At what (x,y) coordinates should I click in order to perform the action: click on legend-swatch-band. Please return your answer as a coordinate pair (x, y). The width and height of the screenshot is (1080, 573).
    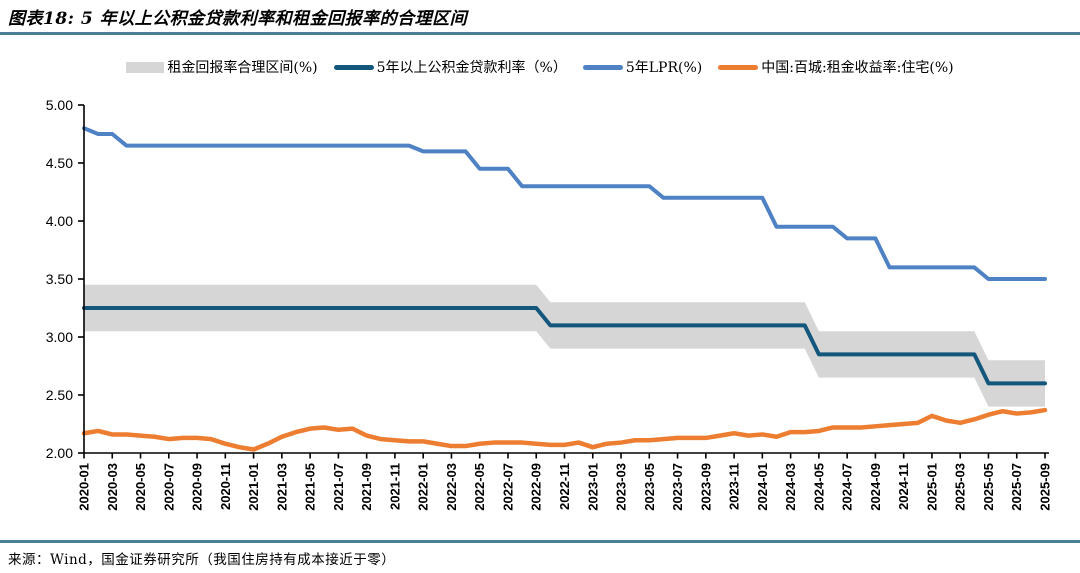
    Looking at the image, I should click on (145, 67).